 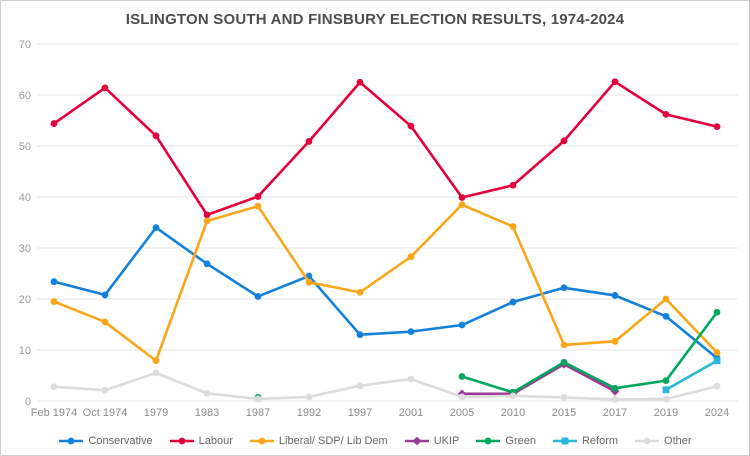 I want to click on x-axis-tick-1987: 1987, so click(x=258, y=413).